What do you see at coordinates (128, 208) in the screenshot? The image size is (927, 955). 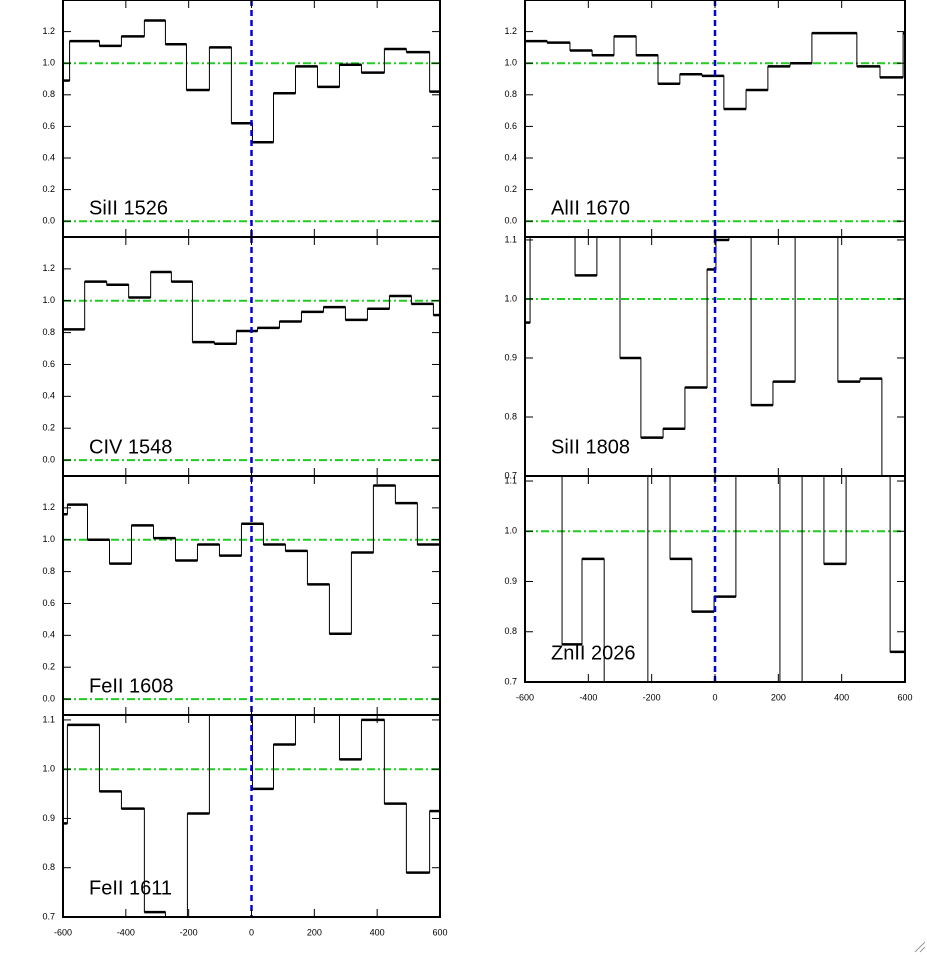 I see `panel-label: SiII 1526` at bounding box center [128, 208].